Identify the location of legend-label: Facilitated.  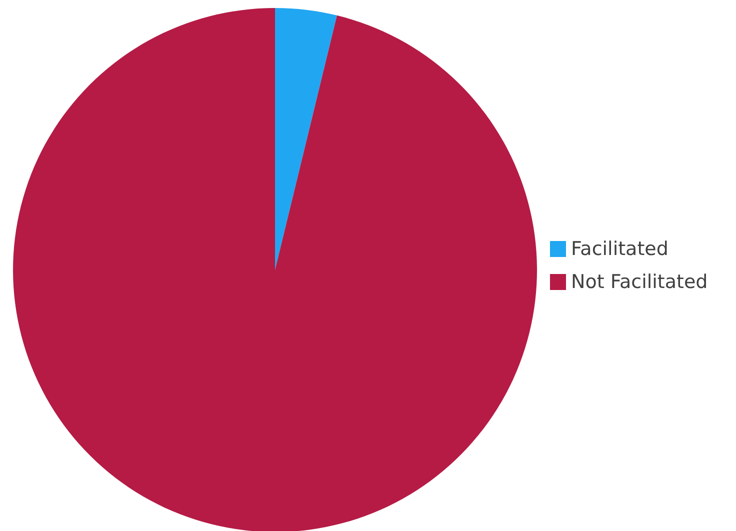
(619, 249).